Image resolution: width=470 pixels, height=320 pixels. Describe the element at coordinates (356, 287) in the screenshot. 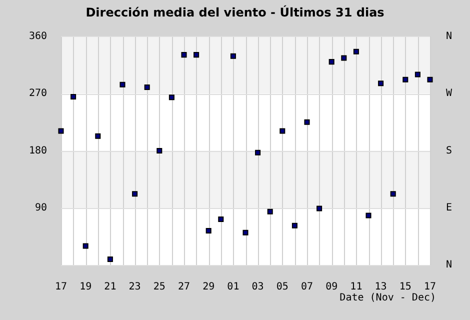

I see `x-tick-label: 11` at that location.